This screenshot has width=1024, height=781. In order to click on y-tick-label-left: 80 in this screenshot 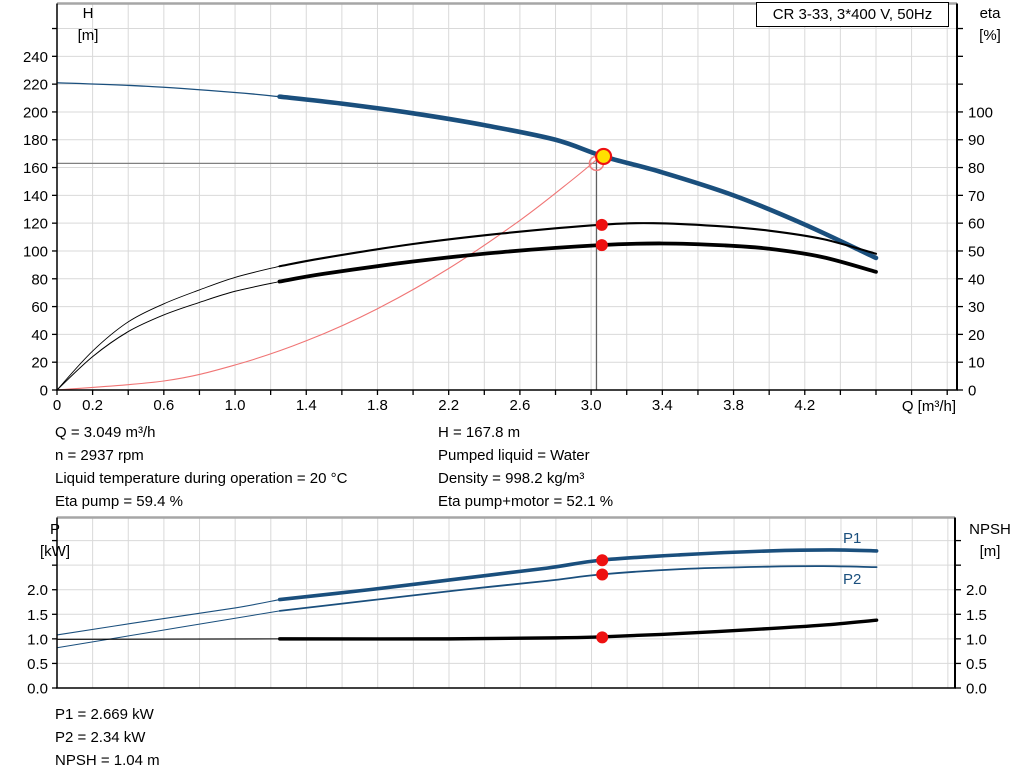, I will do `click(39, 279)`.